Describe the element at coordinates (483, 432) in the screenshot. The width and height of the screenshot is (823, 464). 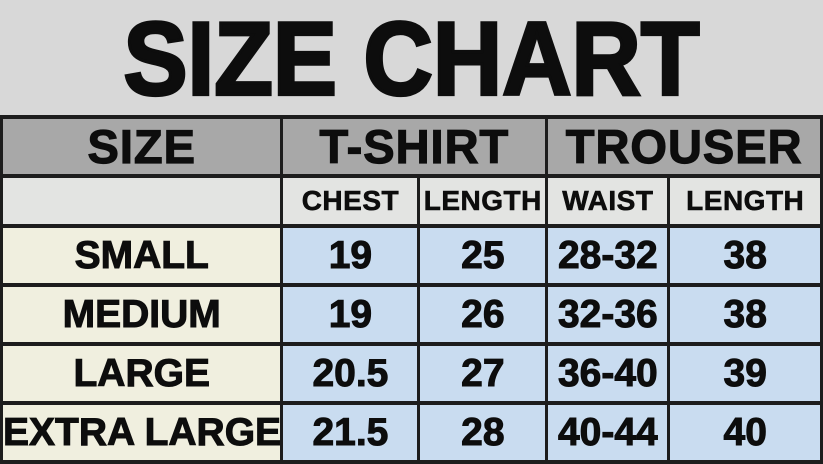
I see `measurement-cell: 28` at that location.